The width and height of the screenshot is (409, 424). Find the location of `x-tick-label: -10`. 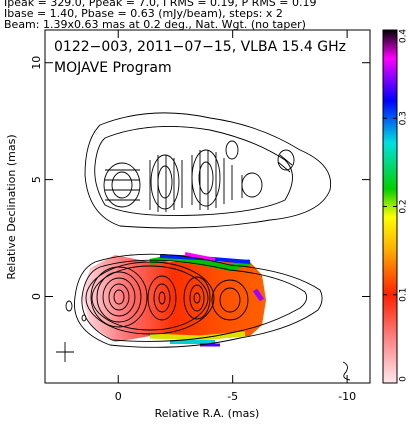

x-tick-label: -10 is located at coordinates (347, 396).